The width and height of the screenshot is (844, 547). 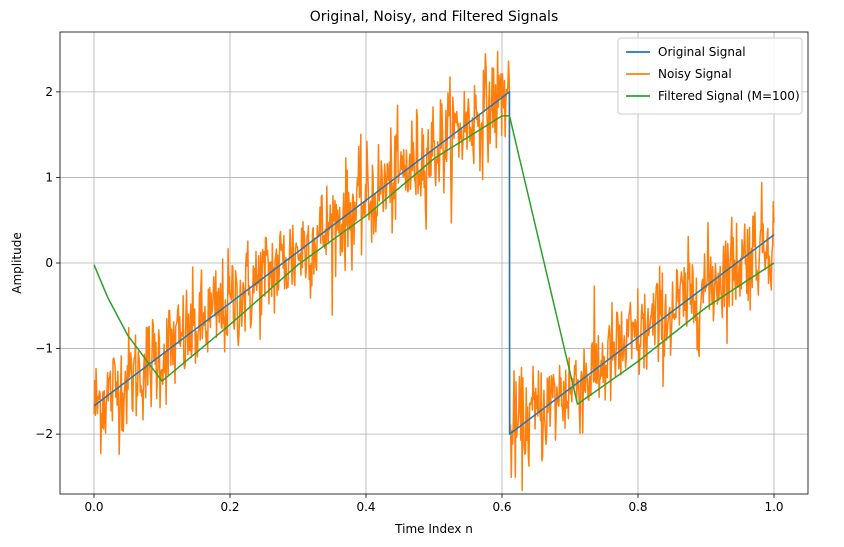 What do you see at coordinates (49, 177) in the screenshot?
I see `y-tick-label: 1` at bounding box center [49, 177].